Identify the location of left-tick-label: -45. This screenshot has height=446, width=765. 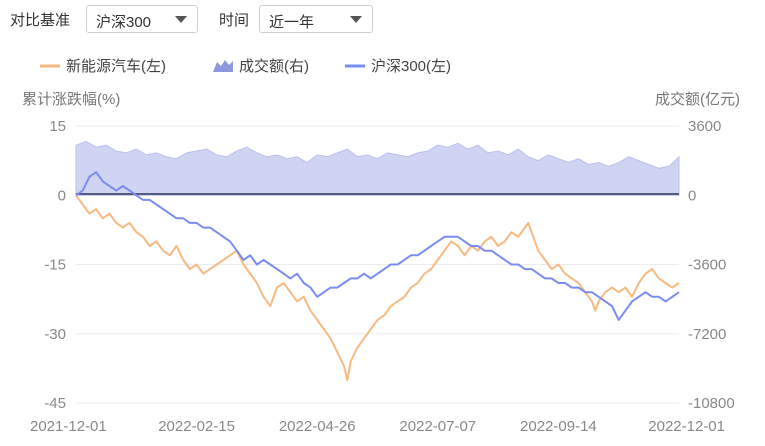
(55, 403).